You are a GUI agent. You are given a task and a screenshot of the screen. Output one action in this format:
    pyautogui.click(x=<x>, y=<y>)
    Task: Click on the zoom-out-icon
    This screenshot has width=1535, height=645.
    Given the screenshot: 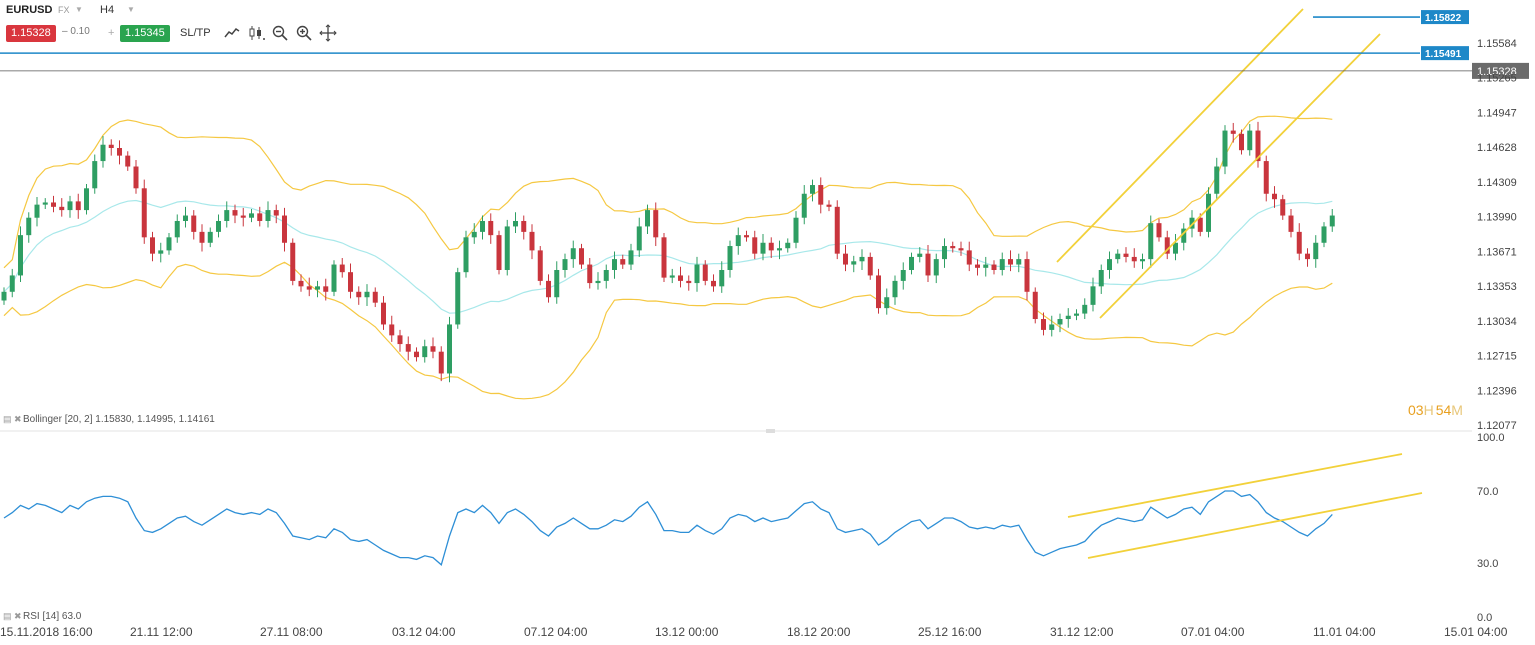 What is the action you would take?
    pyautogui.click(x=280, y=33)
    